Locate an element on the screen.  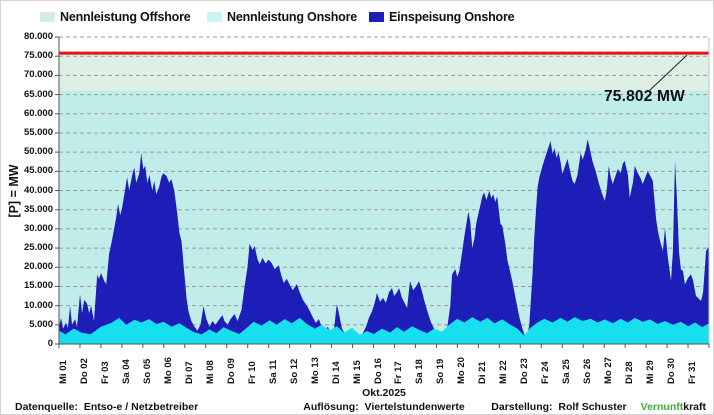
x-tick-label: Di 07 is located at coordinates (189, 372).